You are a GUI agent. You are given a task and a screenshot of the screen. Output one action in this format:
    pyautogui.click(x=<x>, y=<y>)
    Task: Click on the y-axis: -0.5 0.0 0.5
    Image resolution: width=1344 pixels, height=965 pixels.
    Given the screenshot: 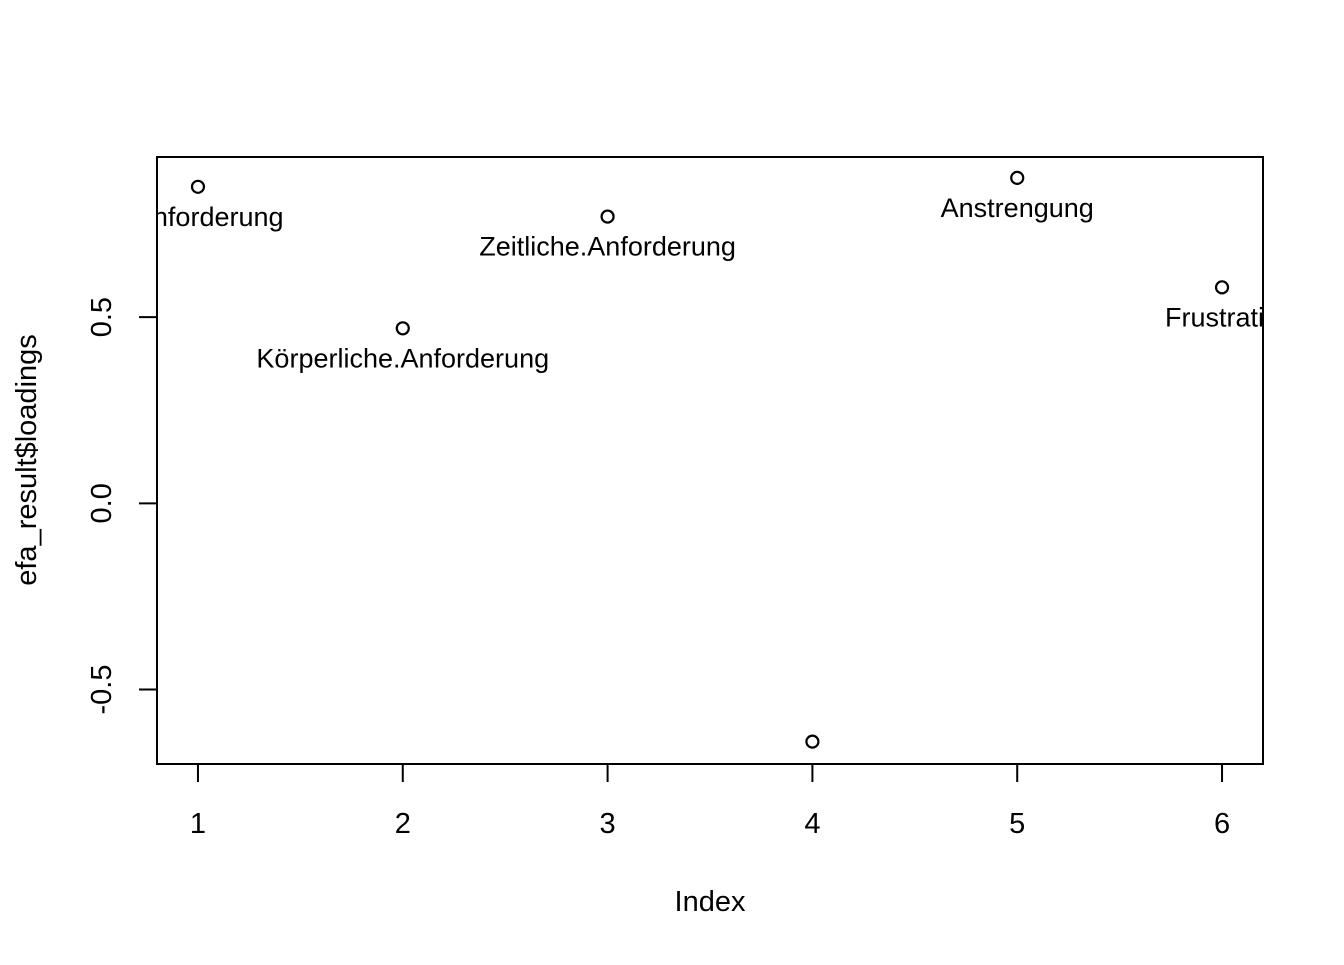 What is the action you would take?
    pyautogui.click(x=122, y=506)
    